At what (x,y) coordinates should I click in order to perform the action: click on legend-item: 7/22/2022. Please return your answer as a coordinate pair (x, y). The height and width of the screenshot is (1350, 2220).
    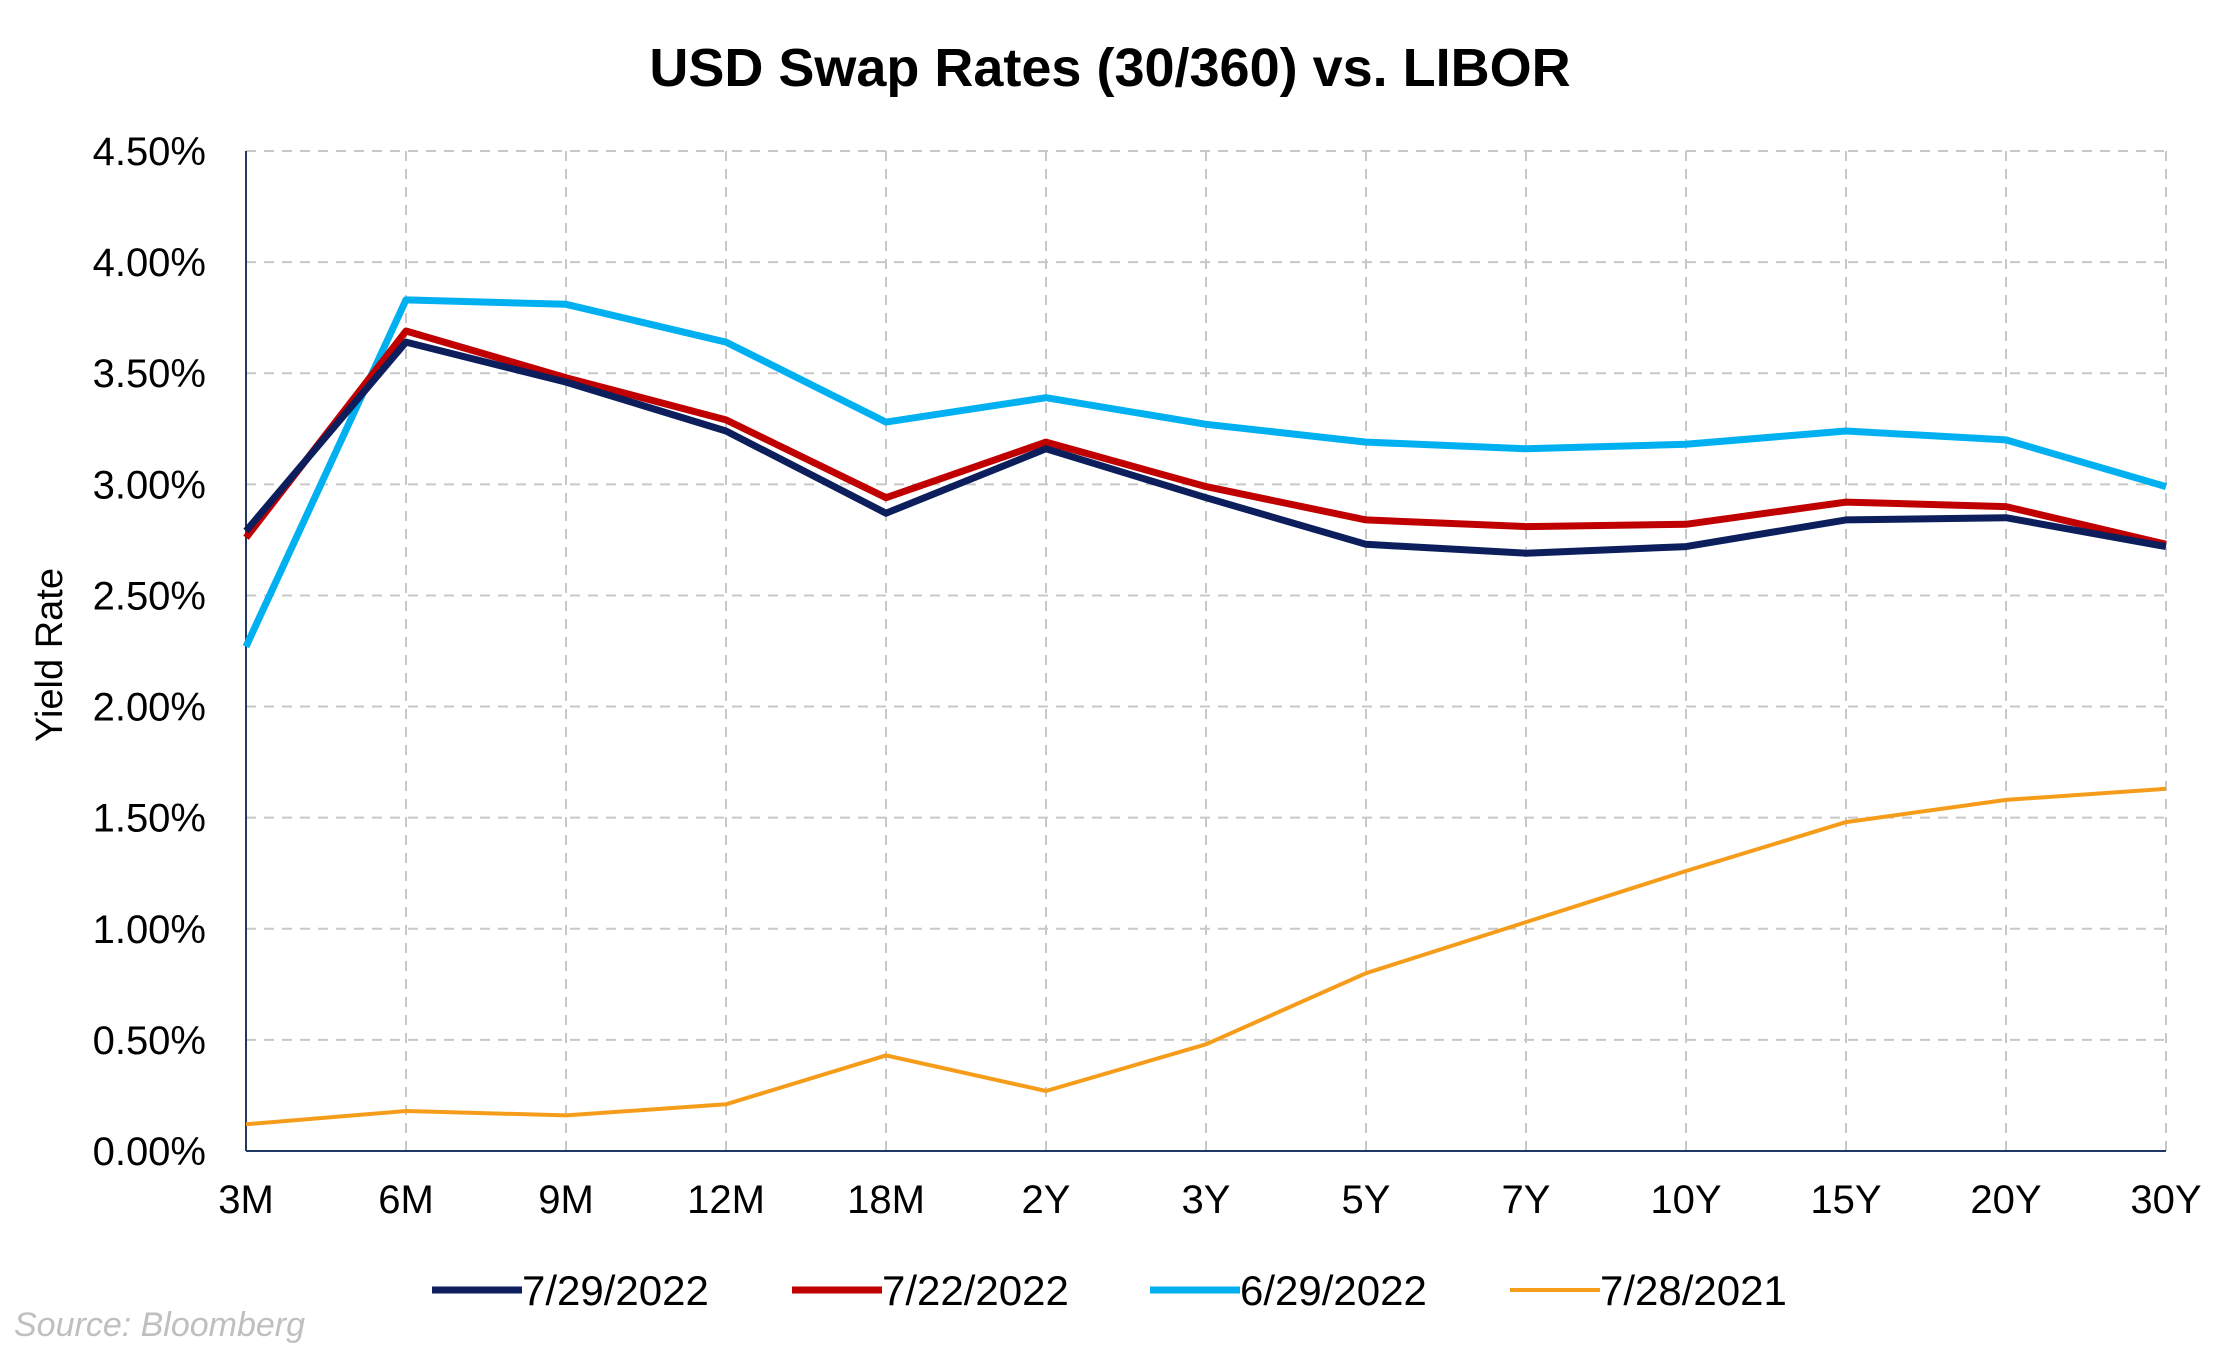
    Looking at the image, I should click on (930, 1290).